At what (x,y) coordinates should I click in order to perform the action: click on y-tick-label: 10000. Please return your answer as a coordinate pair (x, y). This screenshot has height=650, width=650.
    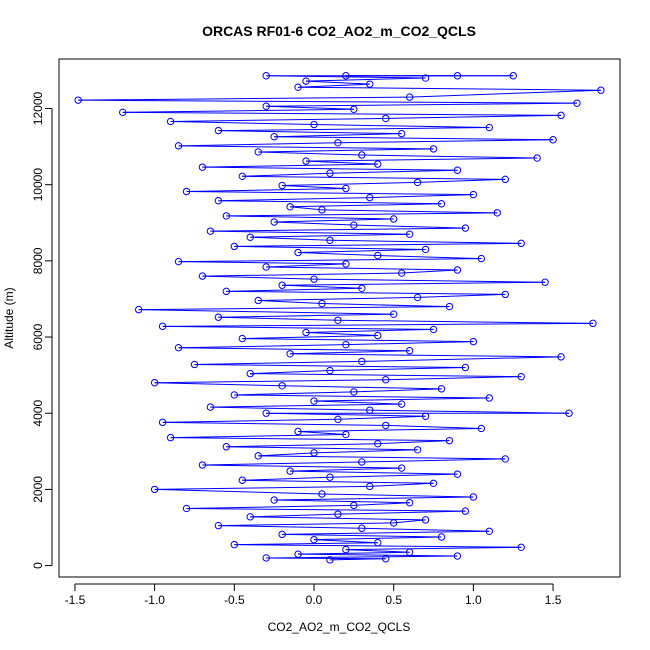
    Looking at the image, I should click on (38, 185).